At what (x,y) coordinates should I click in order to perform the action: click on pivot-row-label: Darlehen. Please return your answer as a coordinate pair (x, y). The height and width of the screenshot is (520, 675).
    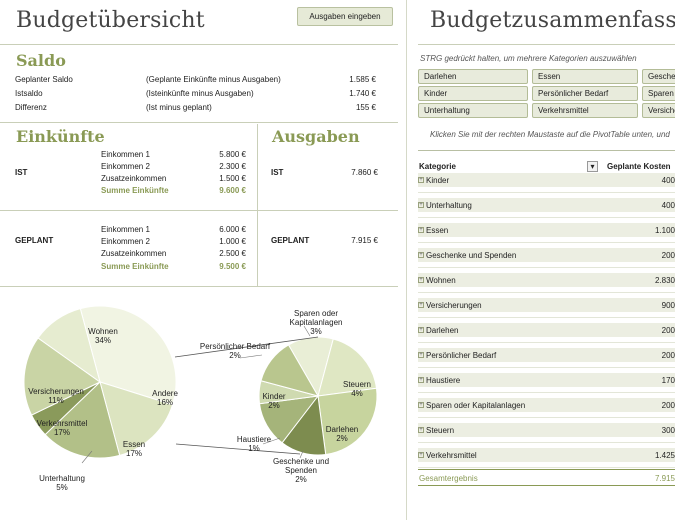
    Looking at the image, I should click on (442, 330).